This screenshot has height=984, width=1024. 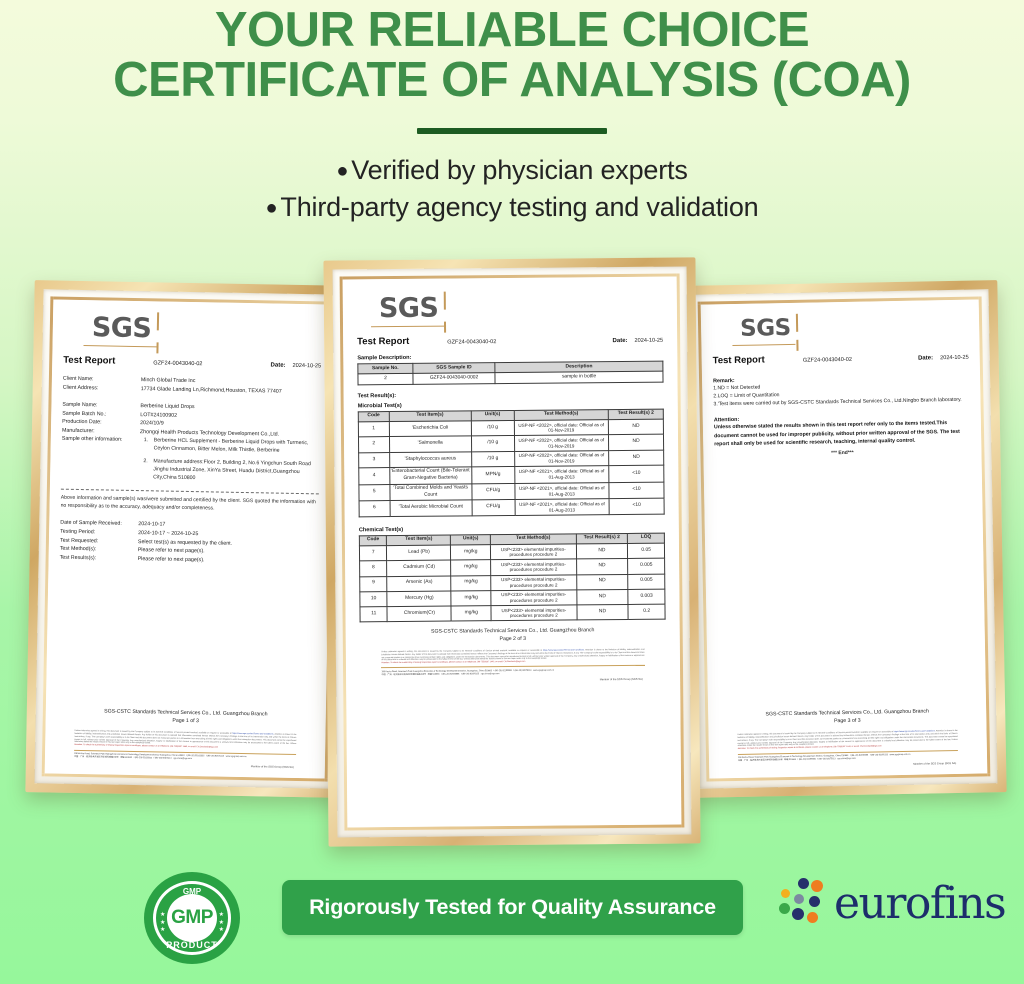 What do you see at coordinates (419, 568) in the screenshot?
I see `cell: Cadmium (Cd)` at bounding box center [419, 568].